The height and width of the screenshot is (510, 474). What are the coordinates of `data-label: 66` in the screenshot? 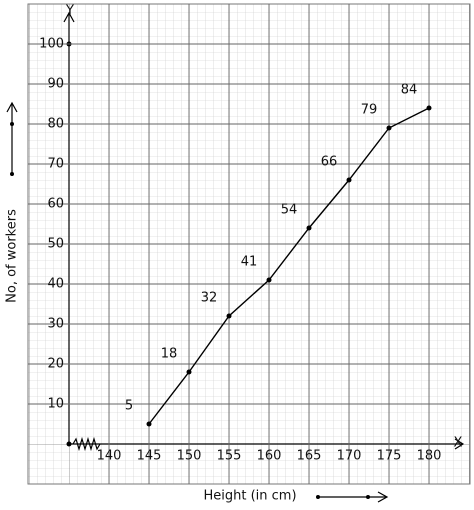 It's located at (329, 162).